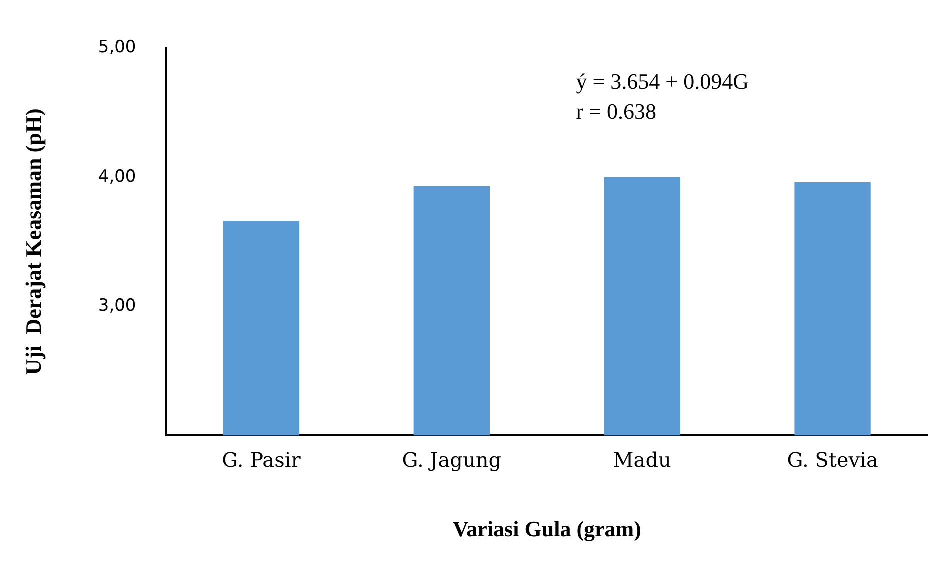  What do you see at coordinates (832, 460) in the screenshot?
I see `x-tick-label: G. Stevia` at bounding box center [832, 460].